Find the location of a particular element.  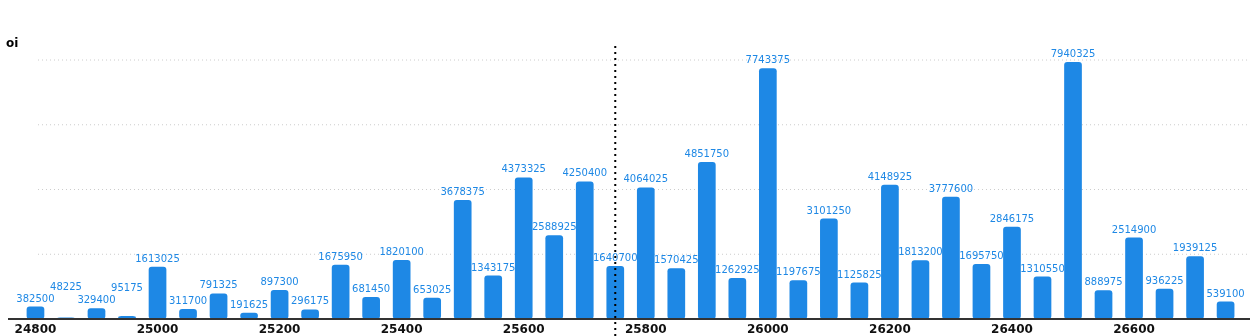

x-tick-label: 26600 is located at coordinates (1134, 329).